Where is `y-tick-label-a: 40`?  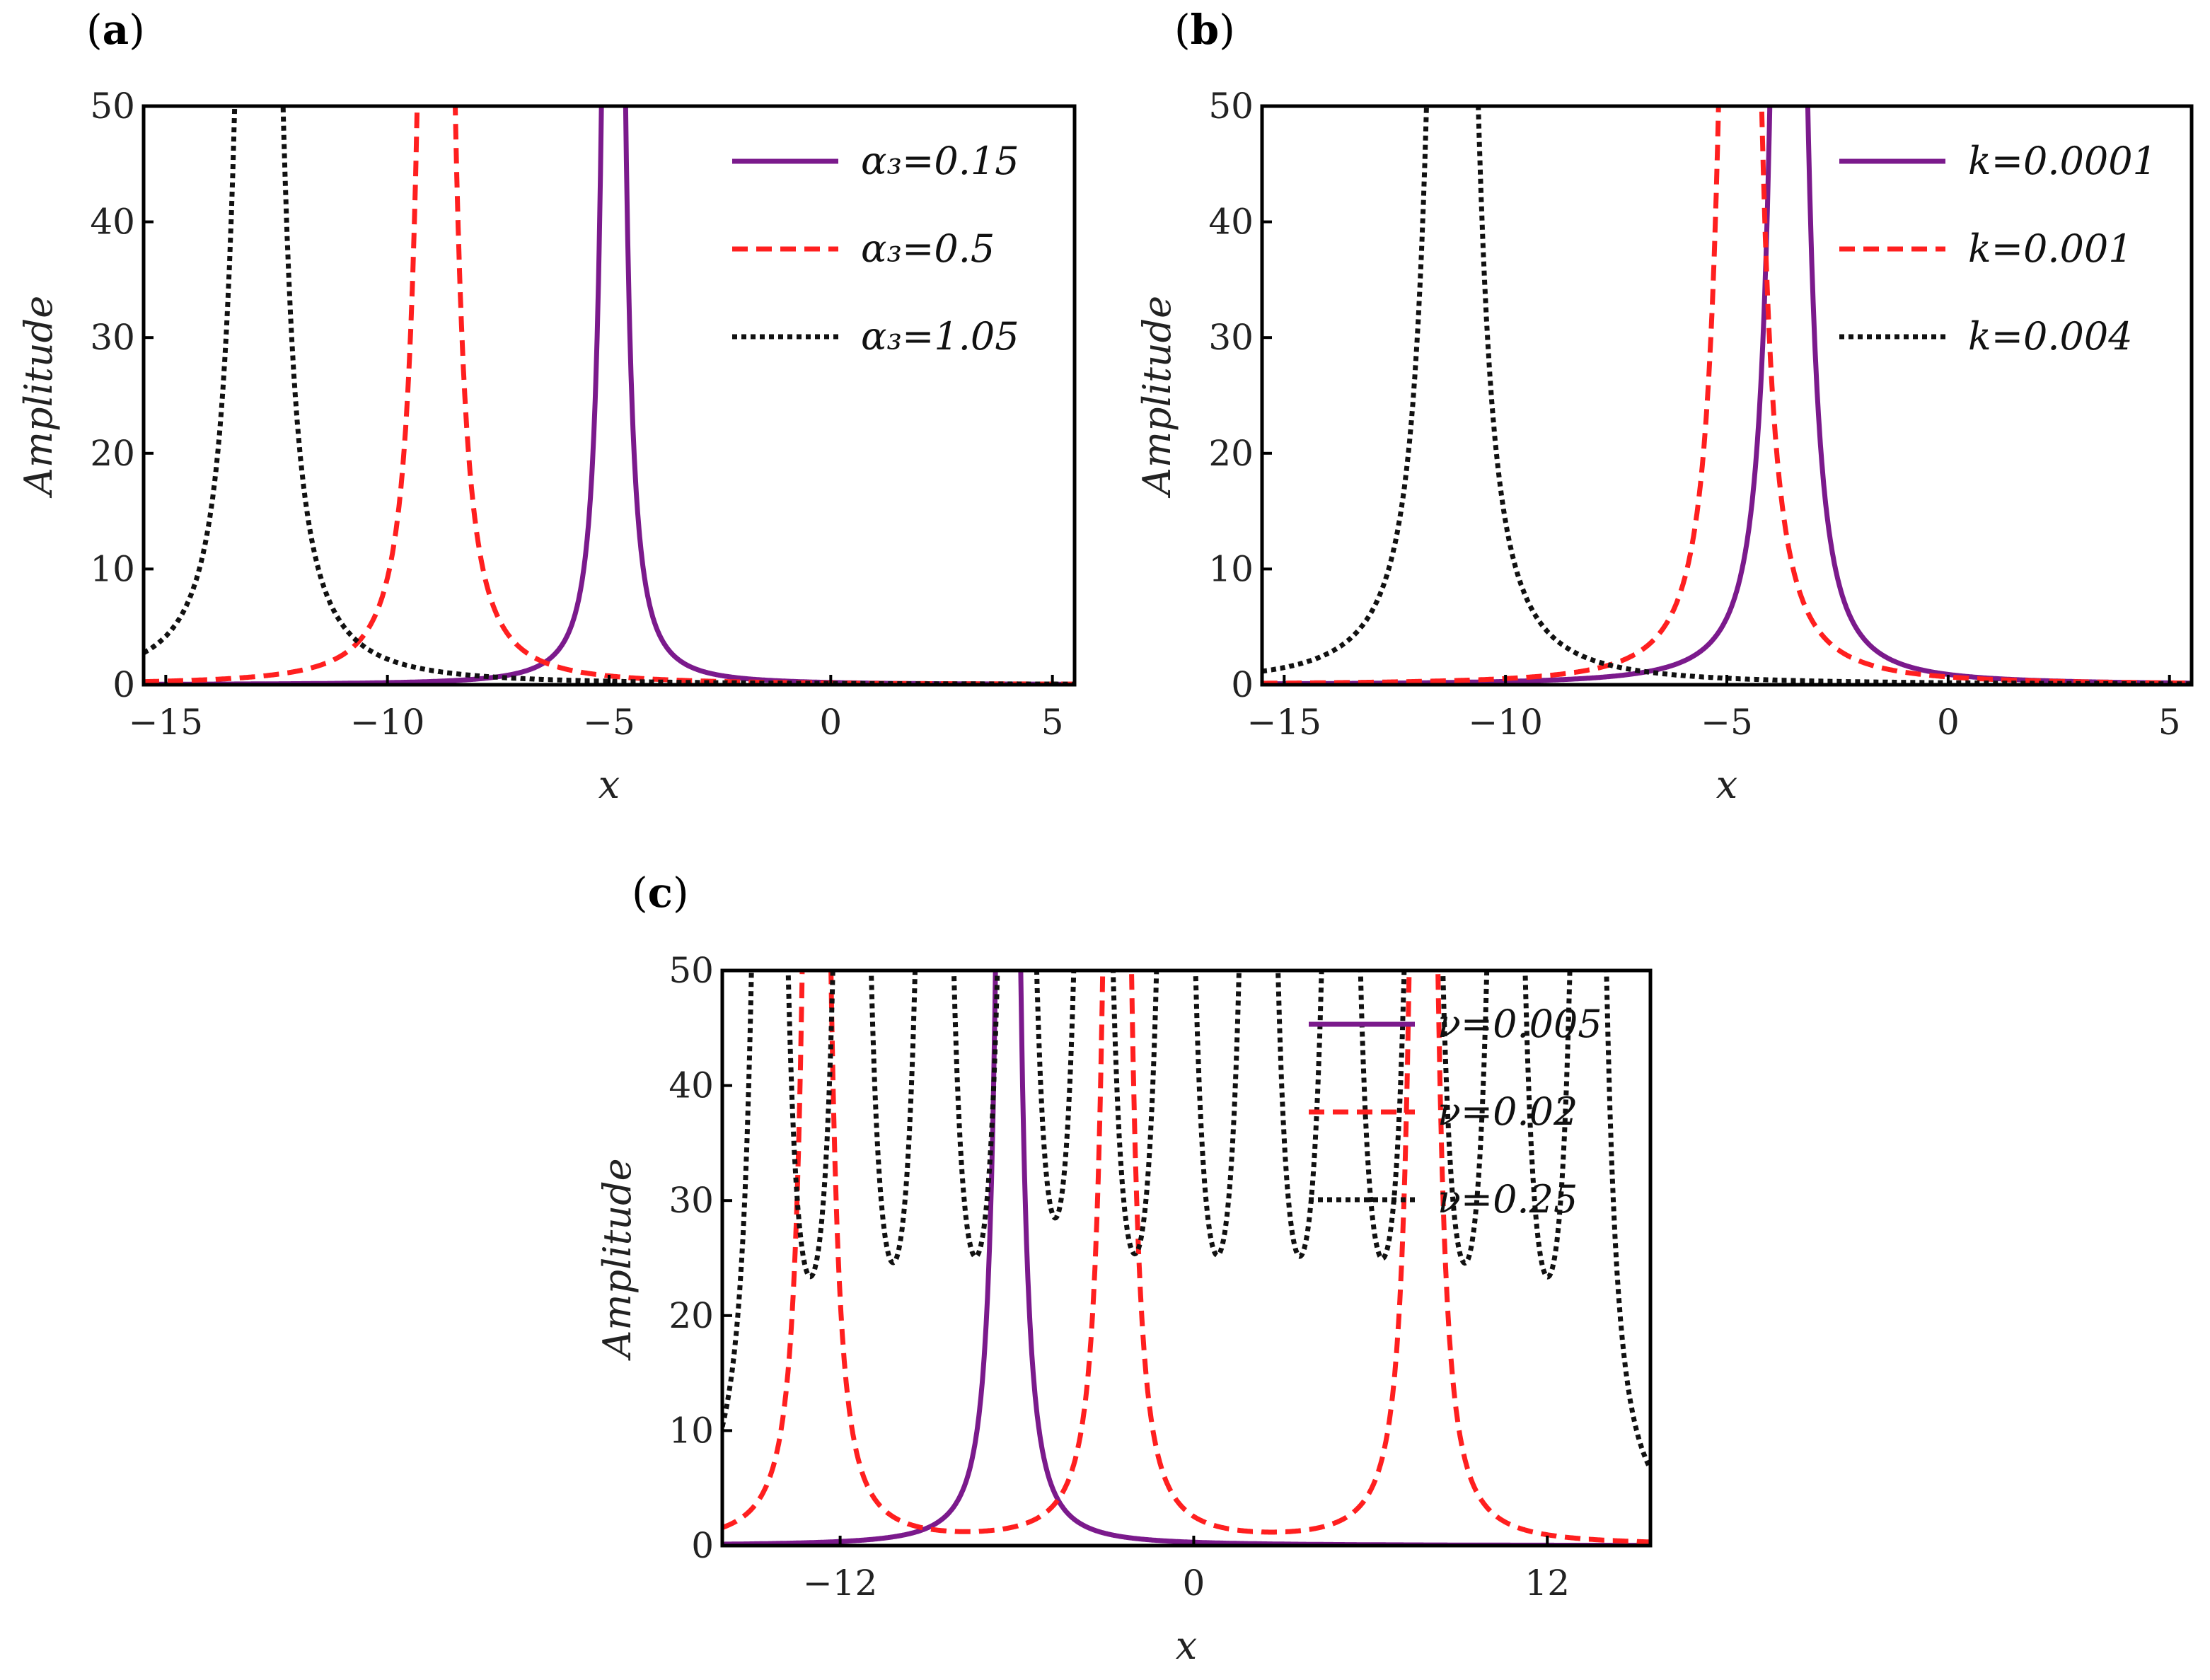
y-tick-label-a: 40 is located at coordinates (113, 222).